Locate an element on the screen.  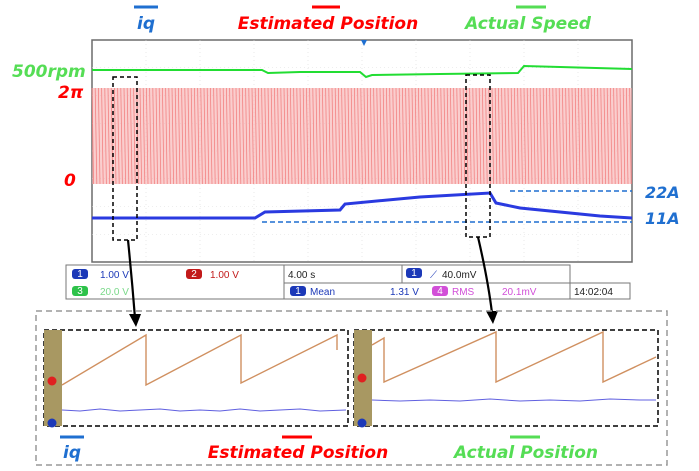
ch3-number: 3 is located at coordinates (80, 291).